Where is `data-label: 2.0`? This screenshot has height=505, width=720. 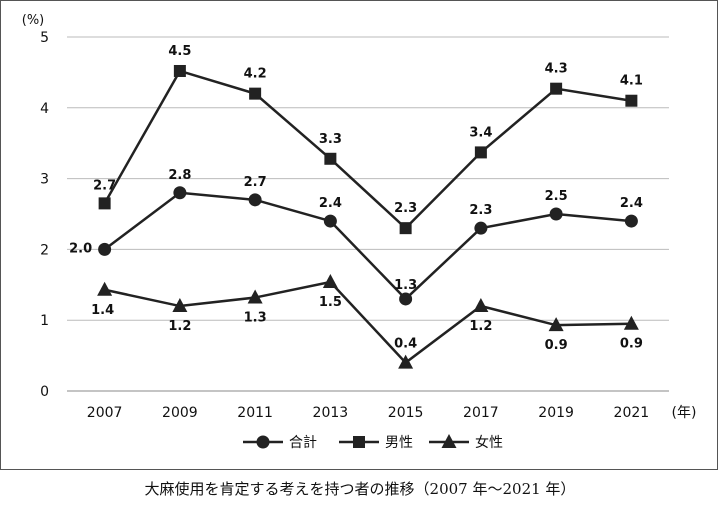
data-label: 2.0 is located at coordinates (80, 248).